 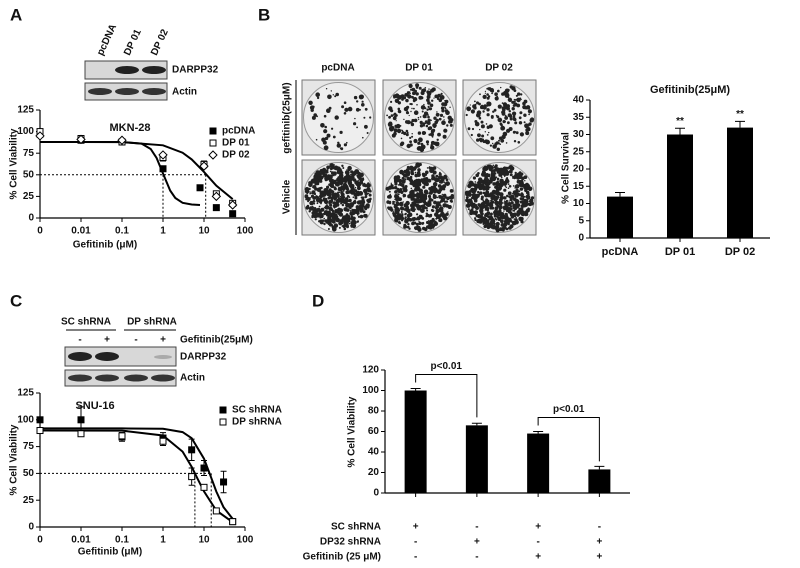 I want to click on y-tick-label: 40, so click(x=374, y=452).